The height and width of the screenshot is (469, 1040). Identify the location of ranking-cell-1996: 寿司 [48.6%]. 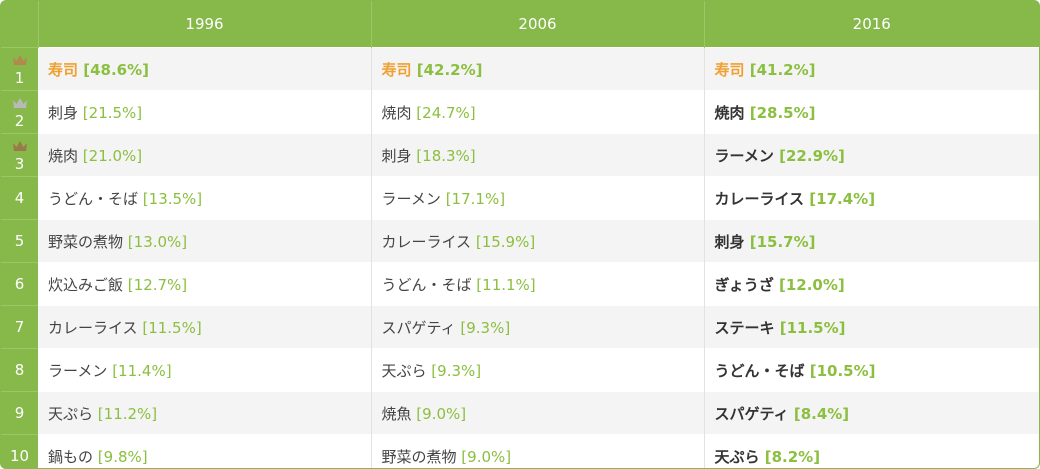
(205, 69).